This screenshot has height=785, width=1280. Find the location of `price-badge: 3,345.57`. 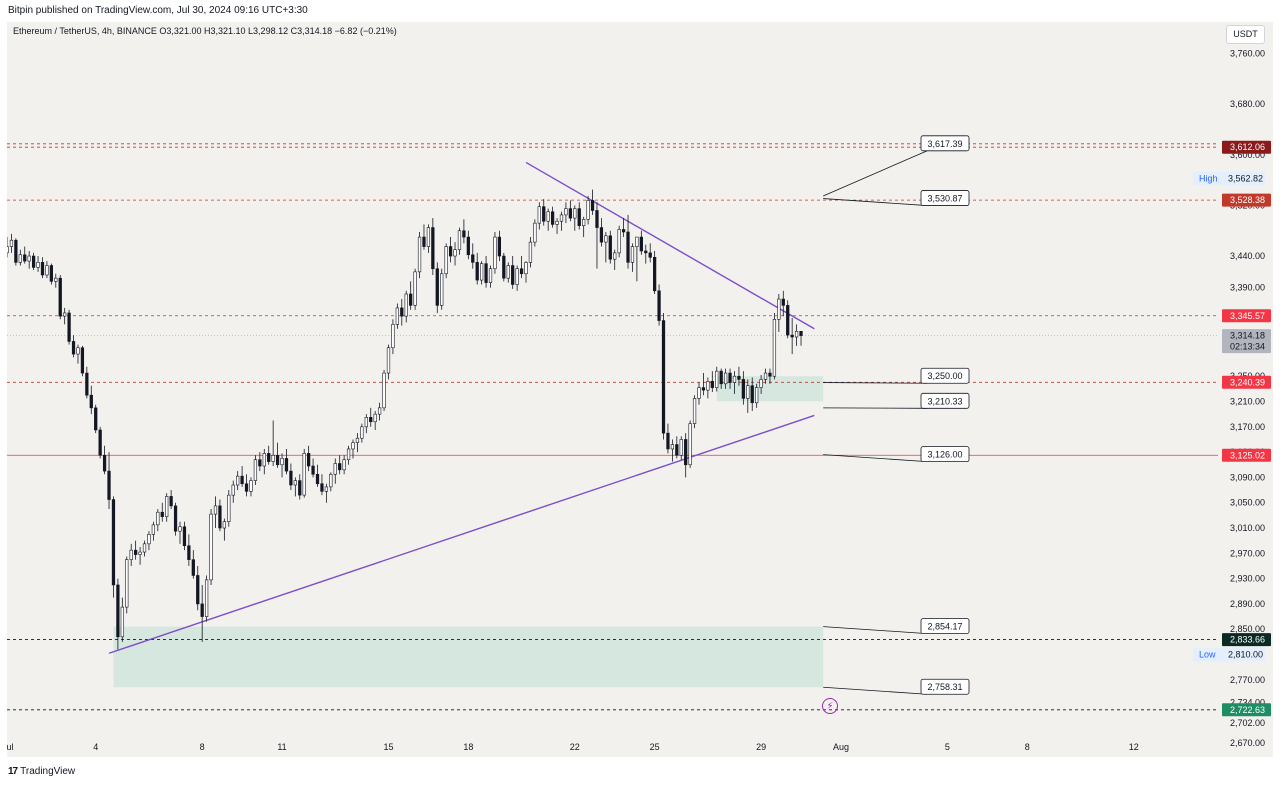

price-badge: 3,345.57 is located at coordinates (1246, 316).